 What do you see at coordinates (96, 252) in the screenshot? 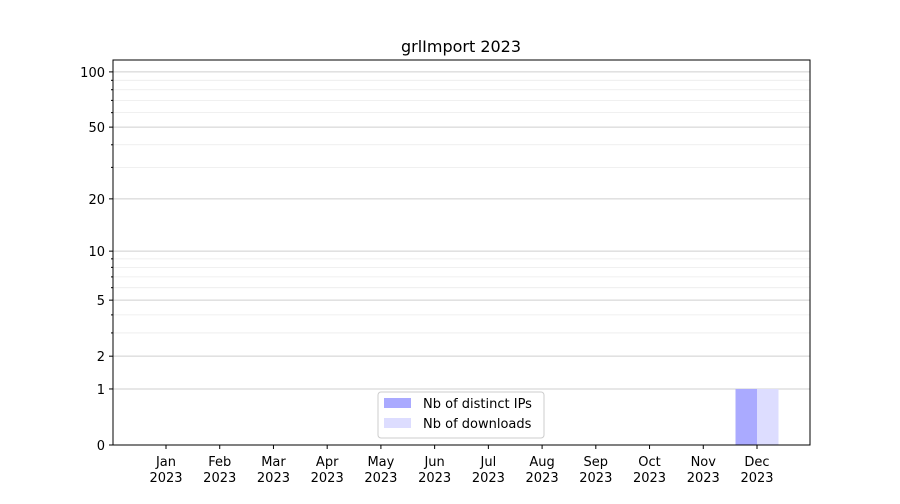
I see `y-tick-label: 10` at bounding box center [96, 252].